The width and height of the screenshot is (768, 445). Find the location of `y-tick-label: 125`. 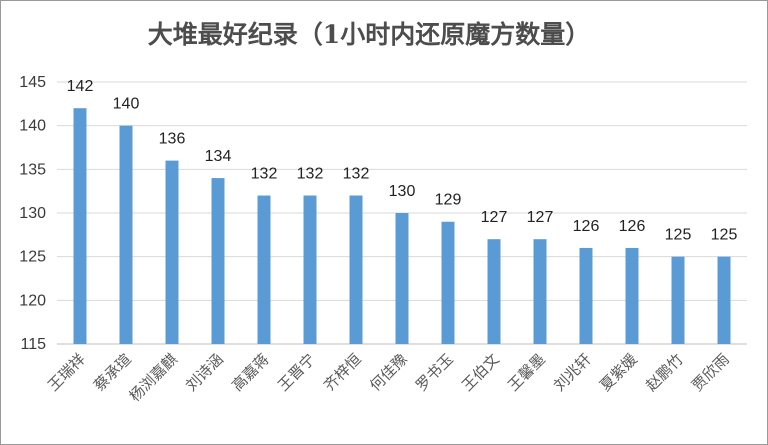

y-tick-label: 125 is located at coordinates (32, 257).